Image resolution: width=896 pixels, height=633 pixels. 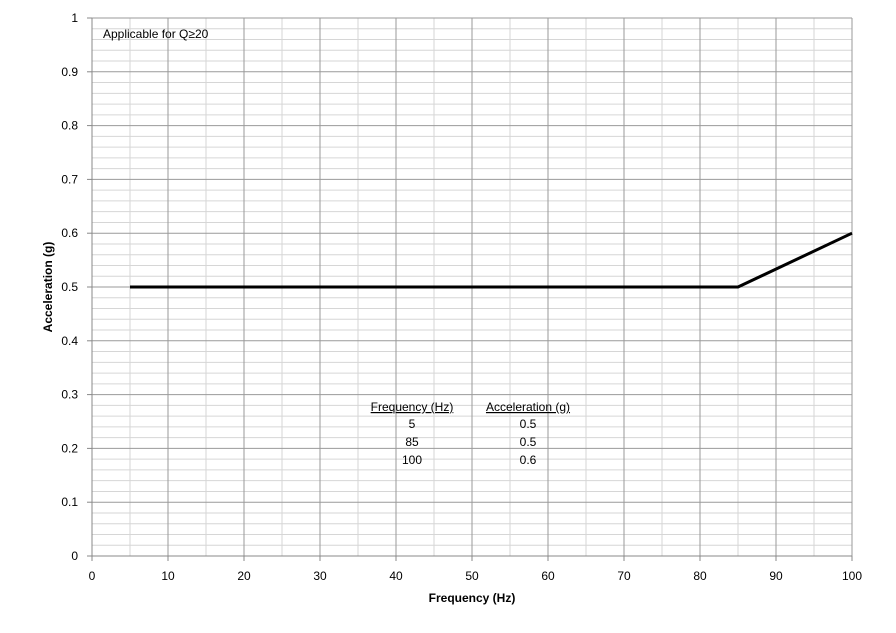 I want to click on y-tick-label: 0.5, so click(x=69, y=287).